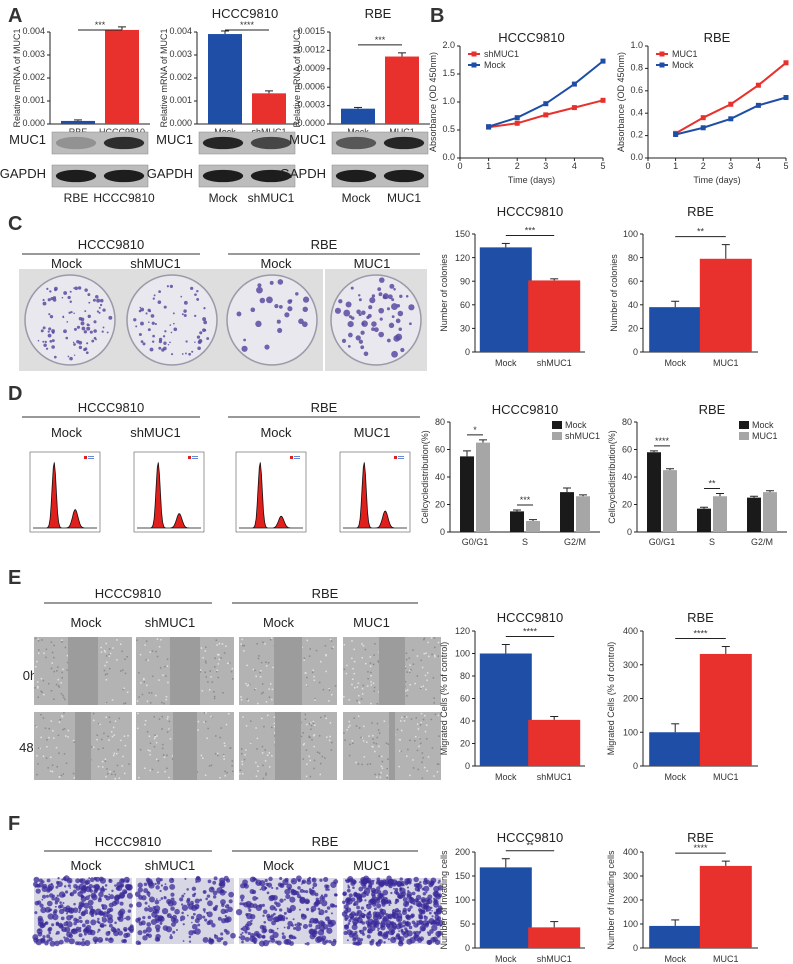  I want to click on histogram-frame, so click(271, 492).